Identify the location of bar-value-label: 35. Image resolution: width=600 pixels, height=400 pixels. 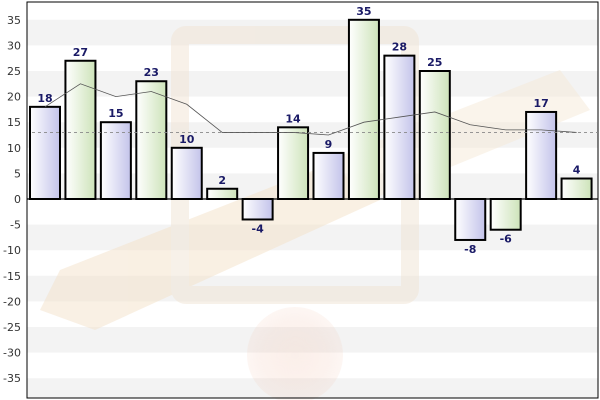
(363, 11).